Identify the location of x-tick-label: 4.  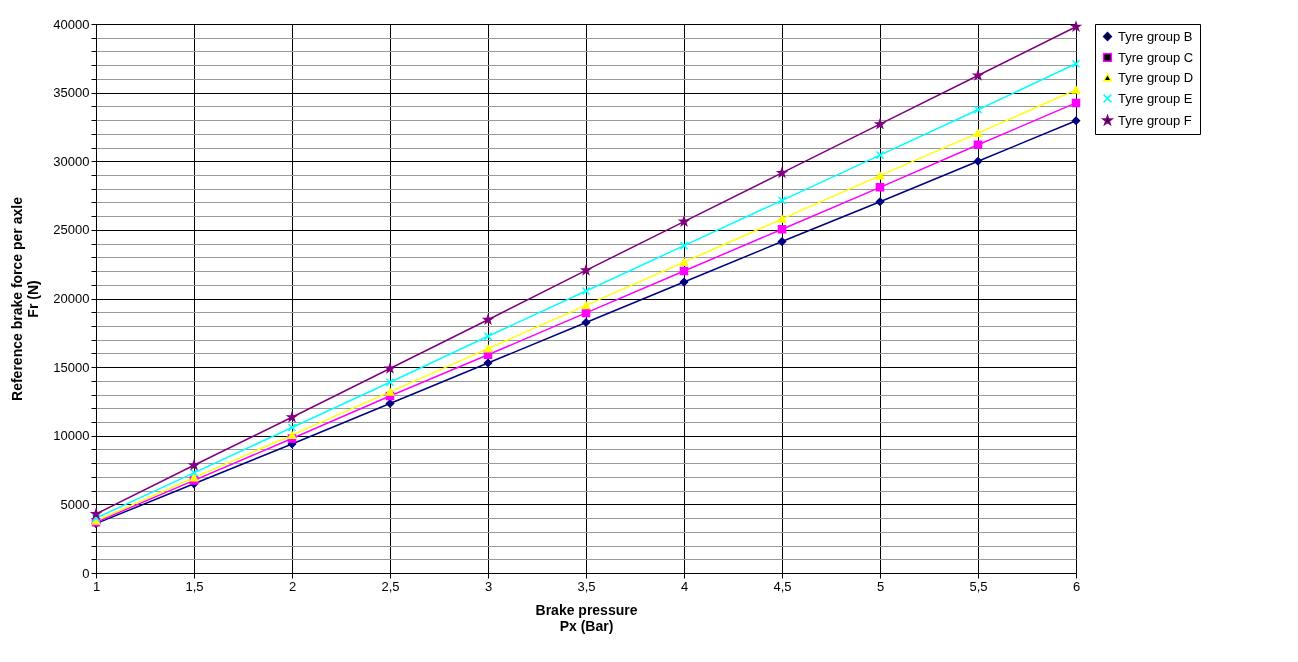
(684, 586).